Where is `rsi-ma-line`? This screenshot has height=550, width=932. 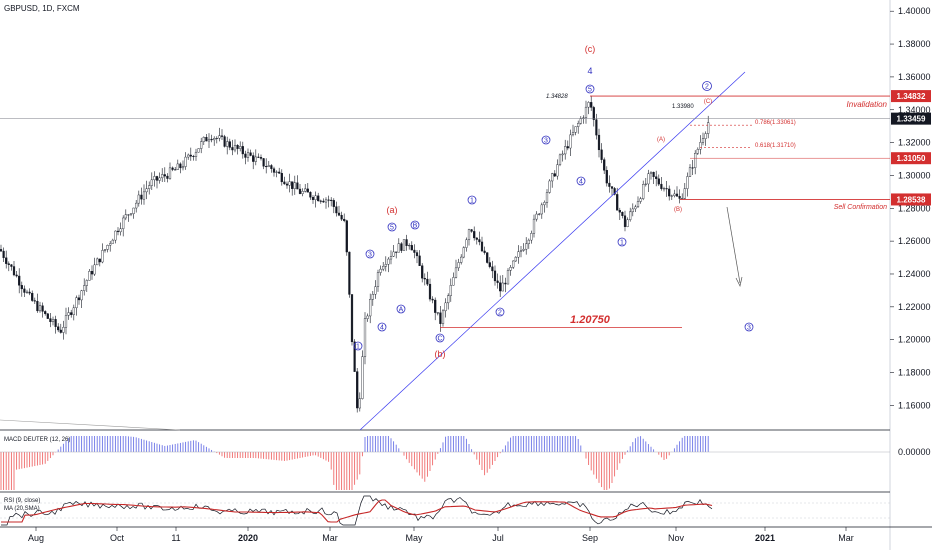
rsi-ma-line is located at coordinates (357, 511).